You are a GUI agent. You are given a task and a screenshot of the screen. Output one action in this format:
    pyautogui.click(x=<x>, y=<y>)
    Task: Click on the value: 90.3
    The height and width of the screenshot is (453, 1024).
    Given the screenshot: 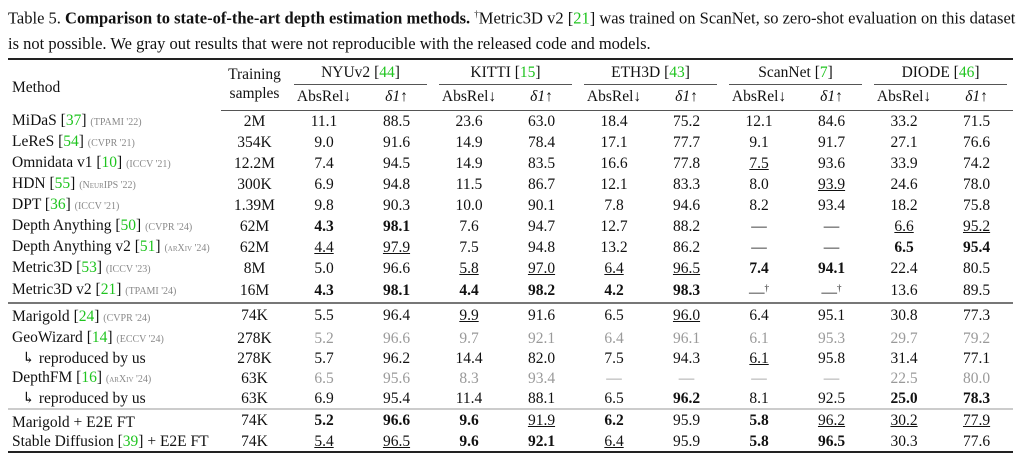 What is the action you would take?
    pyautogui.click(x=396, y=205)
    